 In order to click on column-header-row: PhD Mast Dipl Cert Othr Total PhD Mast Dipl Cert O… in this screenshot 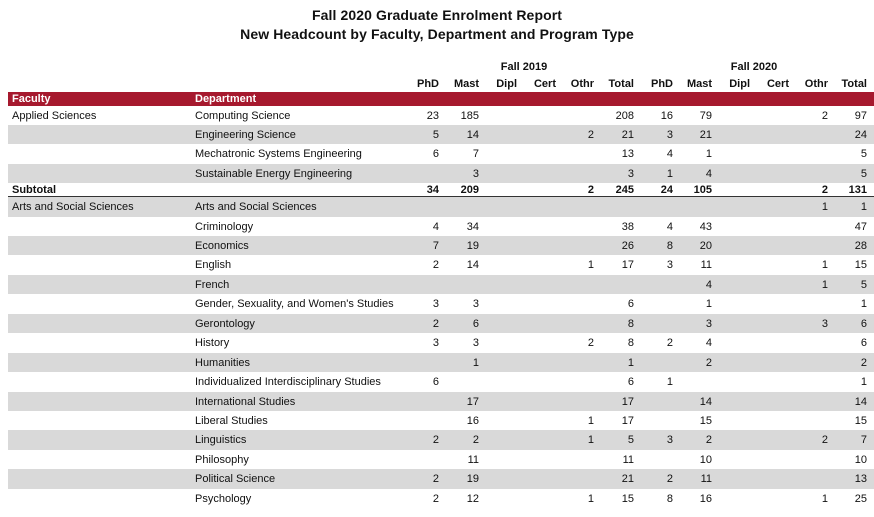, I will do `click(441, 84)`.